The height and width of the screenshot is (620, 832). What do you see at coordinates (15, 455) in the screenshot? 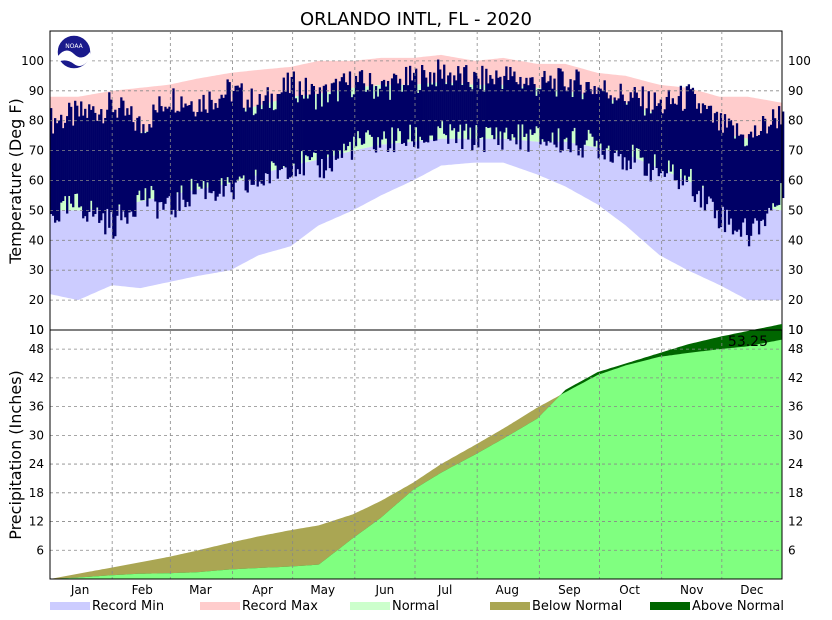
I see `precipitation-axis-label: Precipitation (Inches)` at bounding box center [15, 455].